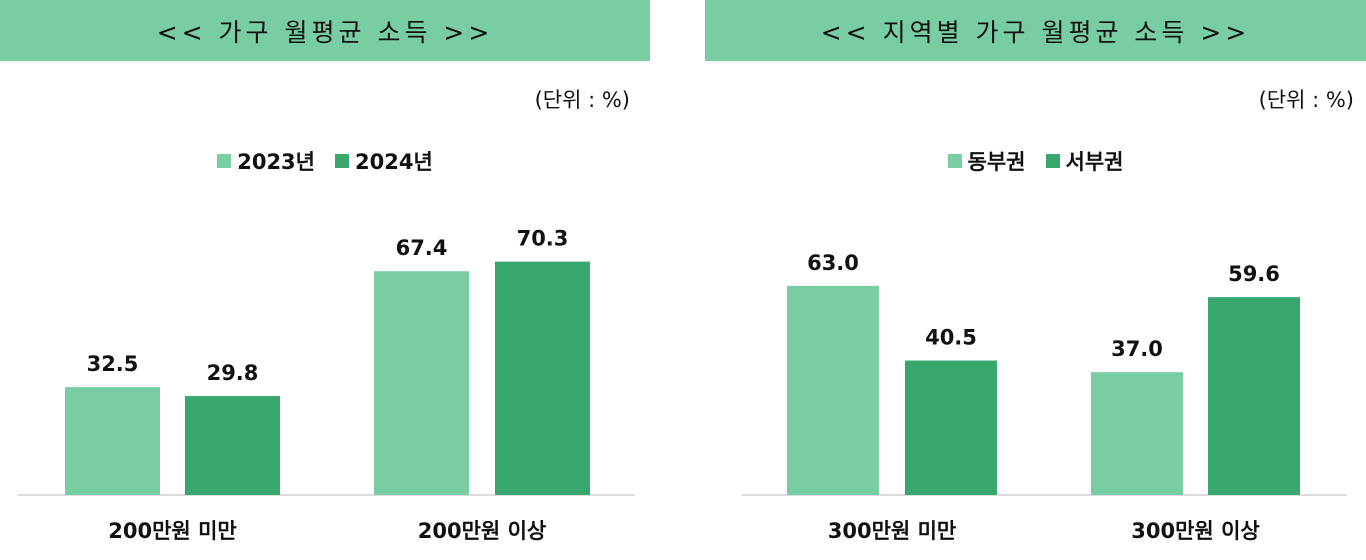 Image resolution: width=1366 pixels, height=560 pixels. I want to click on data-label: 40.5, so click(951, 338).